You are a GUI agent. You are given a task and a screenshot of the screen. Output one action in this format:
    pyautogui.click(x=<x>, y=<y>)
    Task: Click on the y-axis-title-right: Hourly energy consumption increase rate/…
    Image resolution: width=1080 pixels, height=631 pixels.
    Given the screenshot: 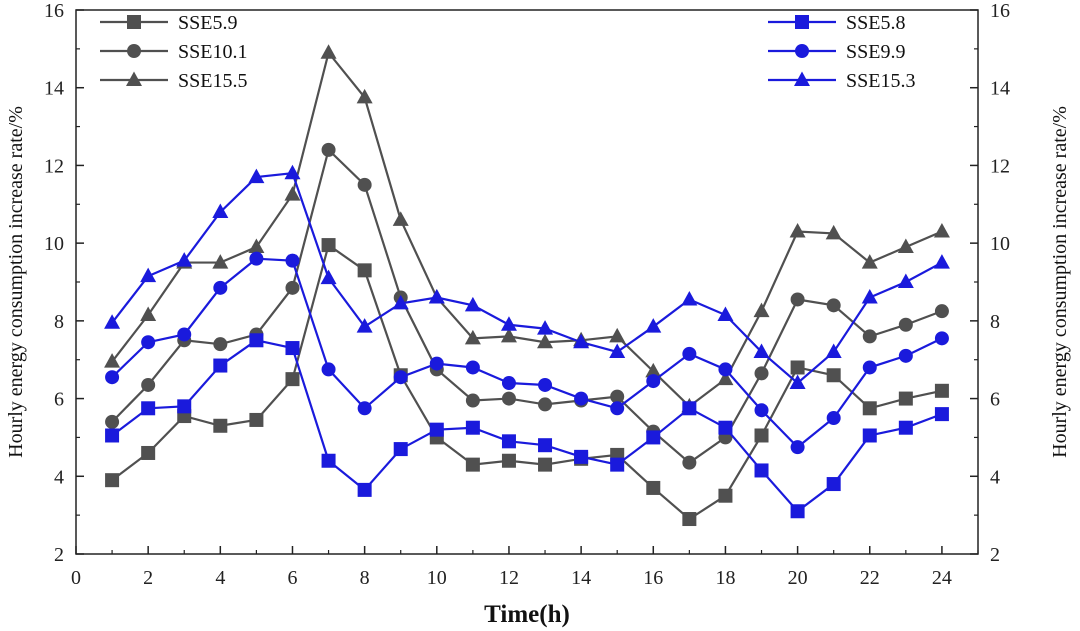 What is the action you would take?
    pyautogui.click(x=1060, y=282)
    